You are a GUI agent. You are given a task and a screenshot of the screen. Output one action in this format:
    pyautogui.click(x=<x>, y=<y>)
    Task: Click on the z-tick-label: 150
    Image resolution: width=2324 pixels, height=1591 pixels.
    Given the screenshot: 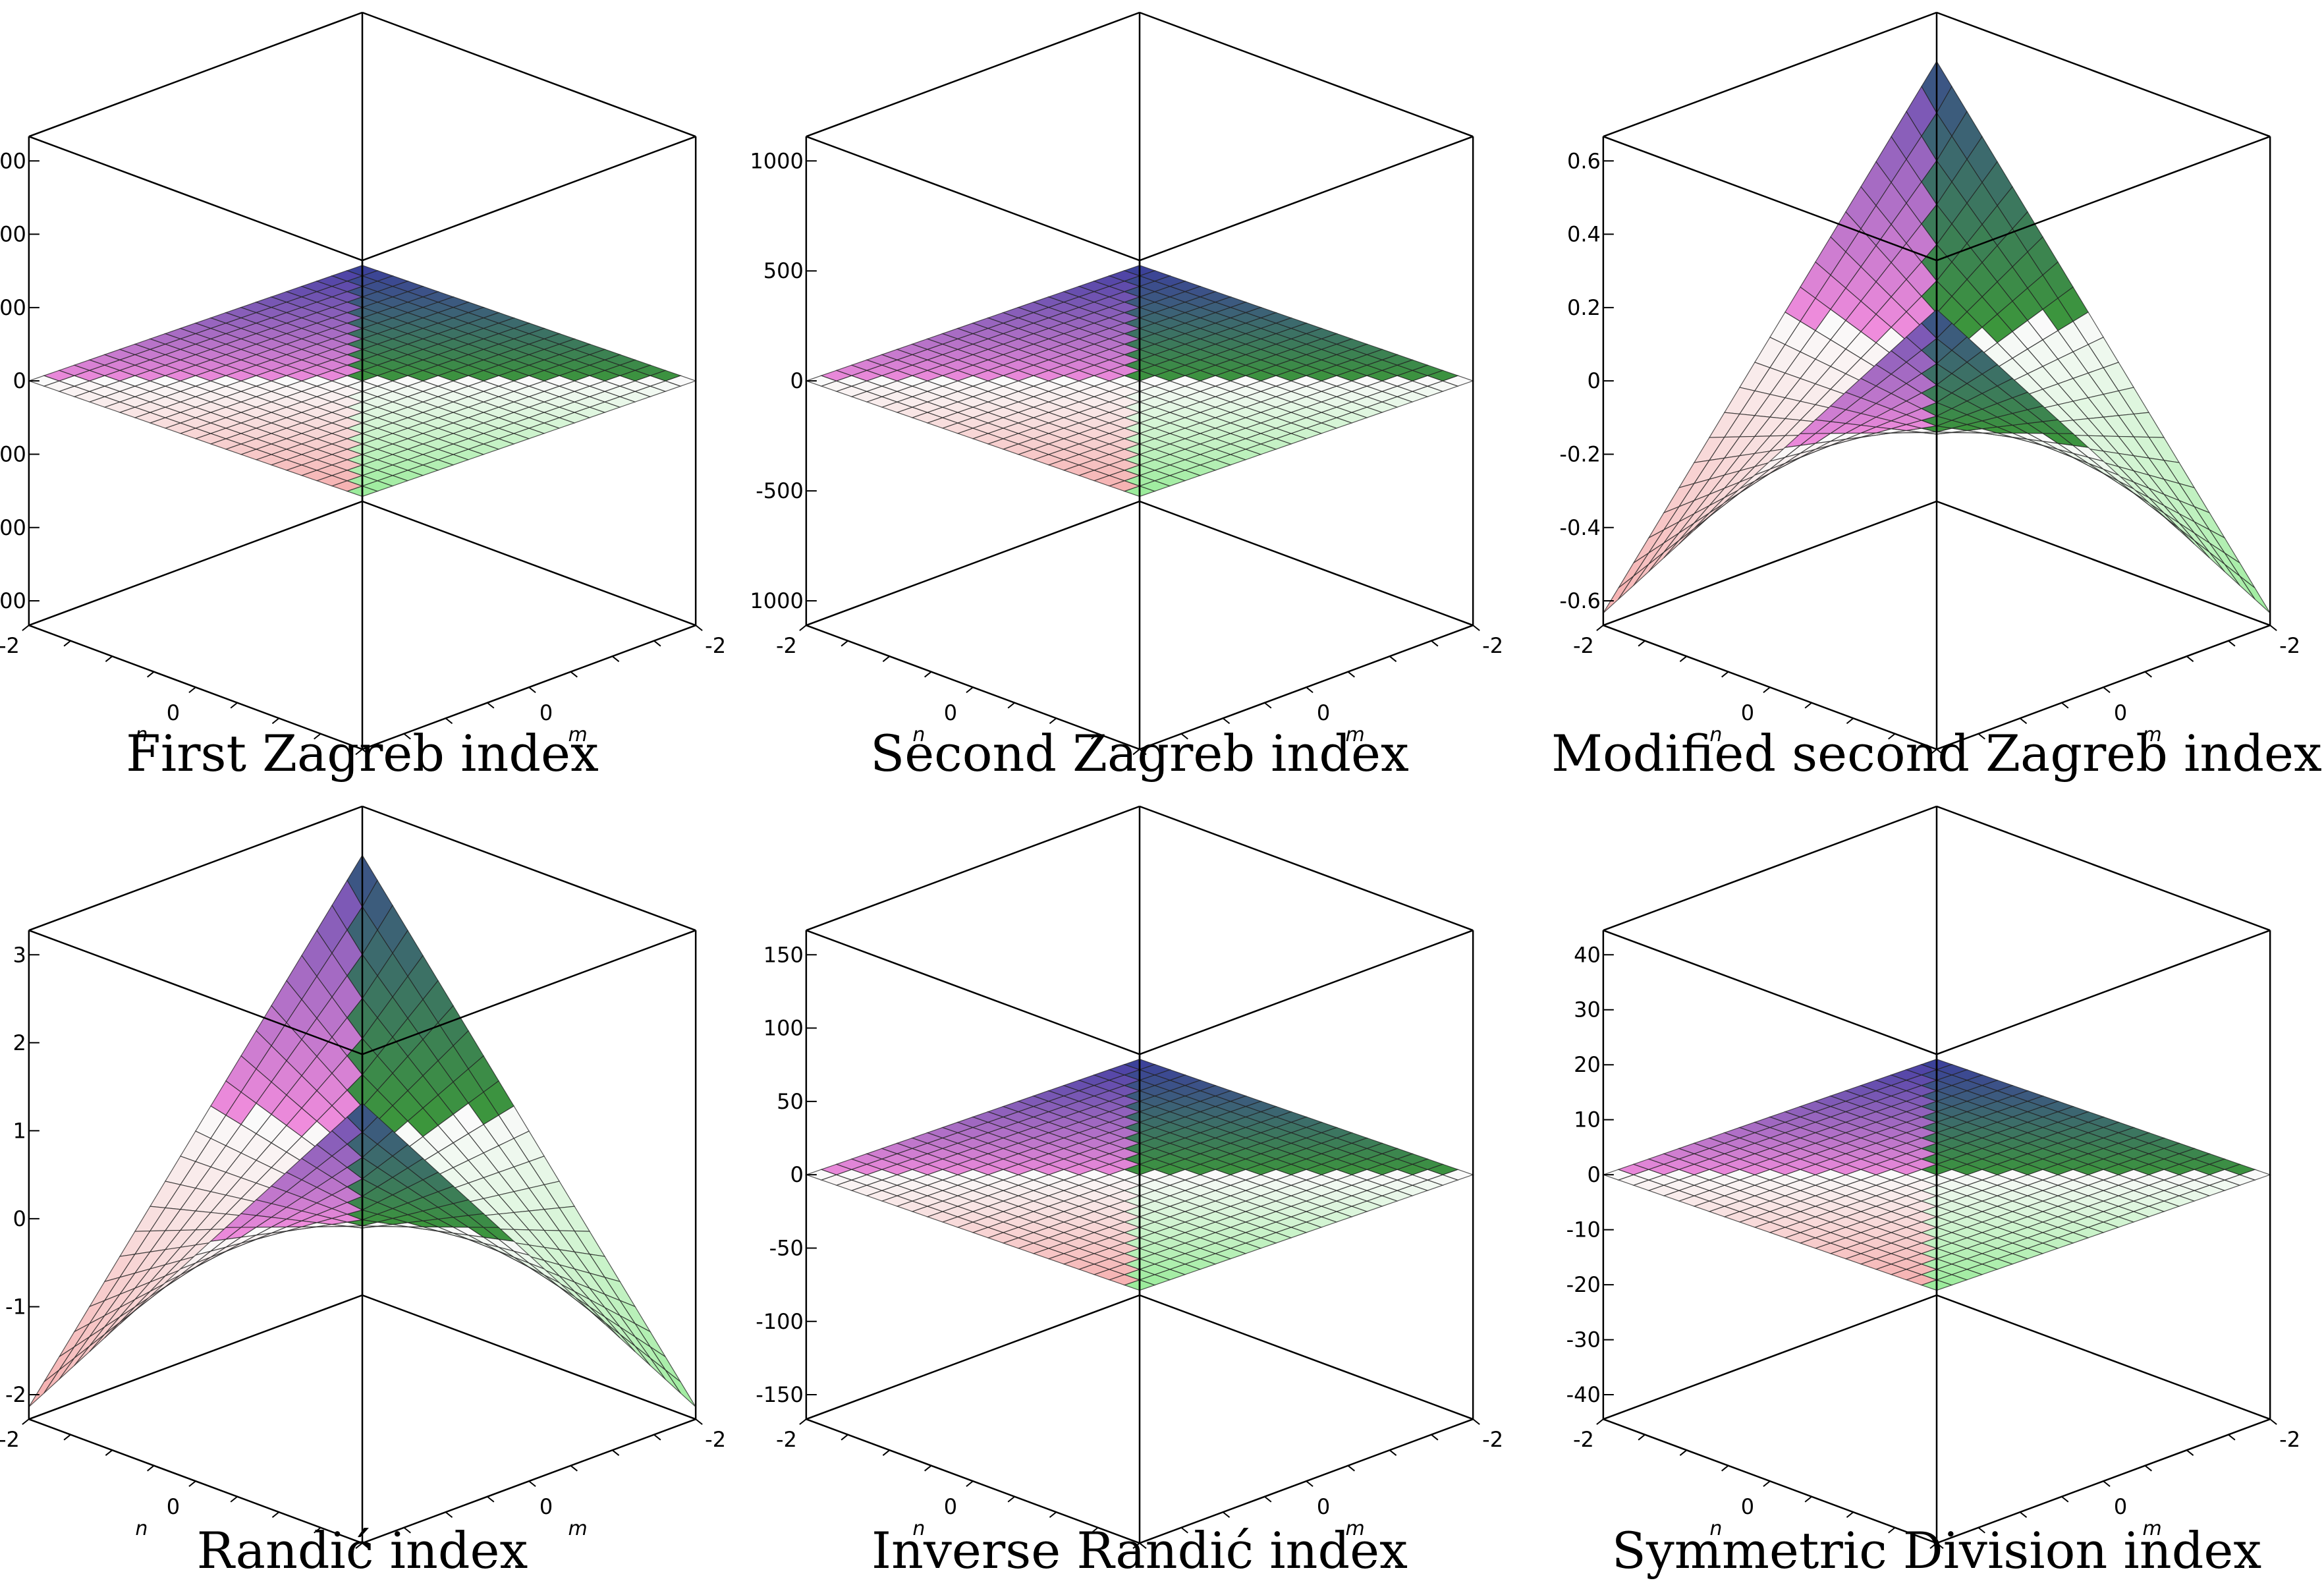 What is the action you would take?
    pyautogui.click(x=783, y=954)
    